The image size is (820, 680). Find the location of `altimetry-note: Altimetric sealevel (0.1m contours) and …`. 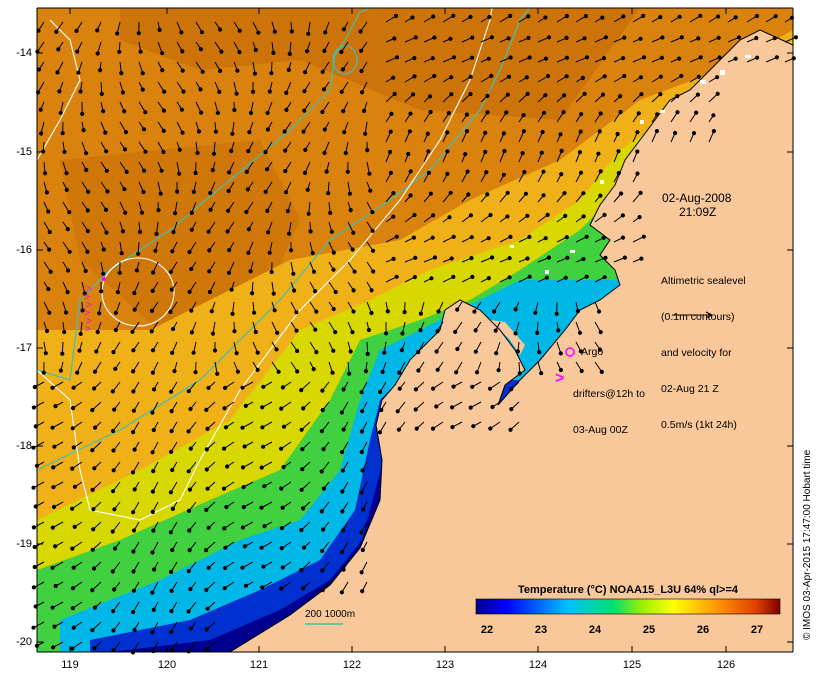

altimetry-note: Altimetric sealevel (0.1m contours) and … is located at coordinates (703, 353).